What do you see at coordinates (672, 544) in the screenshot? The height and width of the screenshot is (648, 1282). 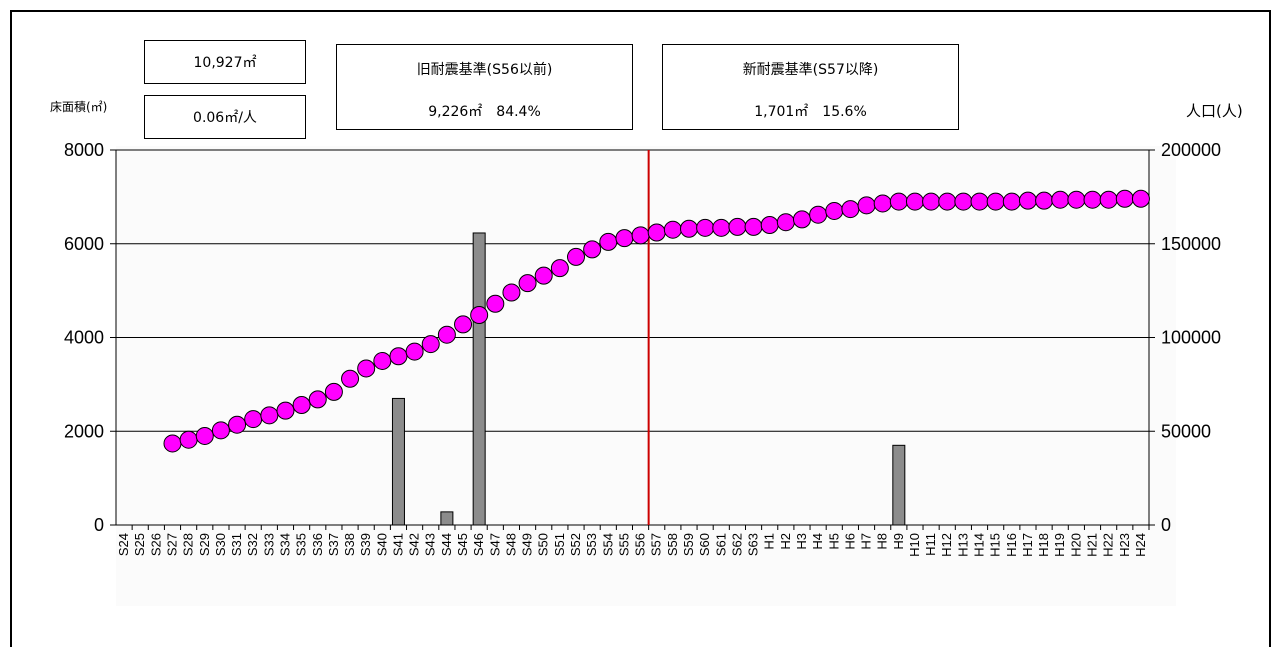 I see `x-tick-label: S58` at bounding box center [672, 544].